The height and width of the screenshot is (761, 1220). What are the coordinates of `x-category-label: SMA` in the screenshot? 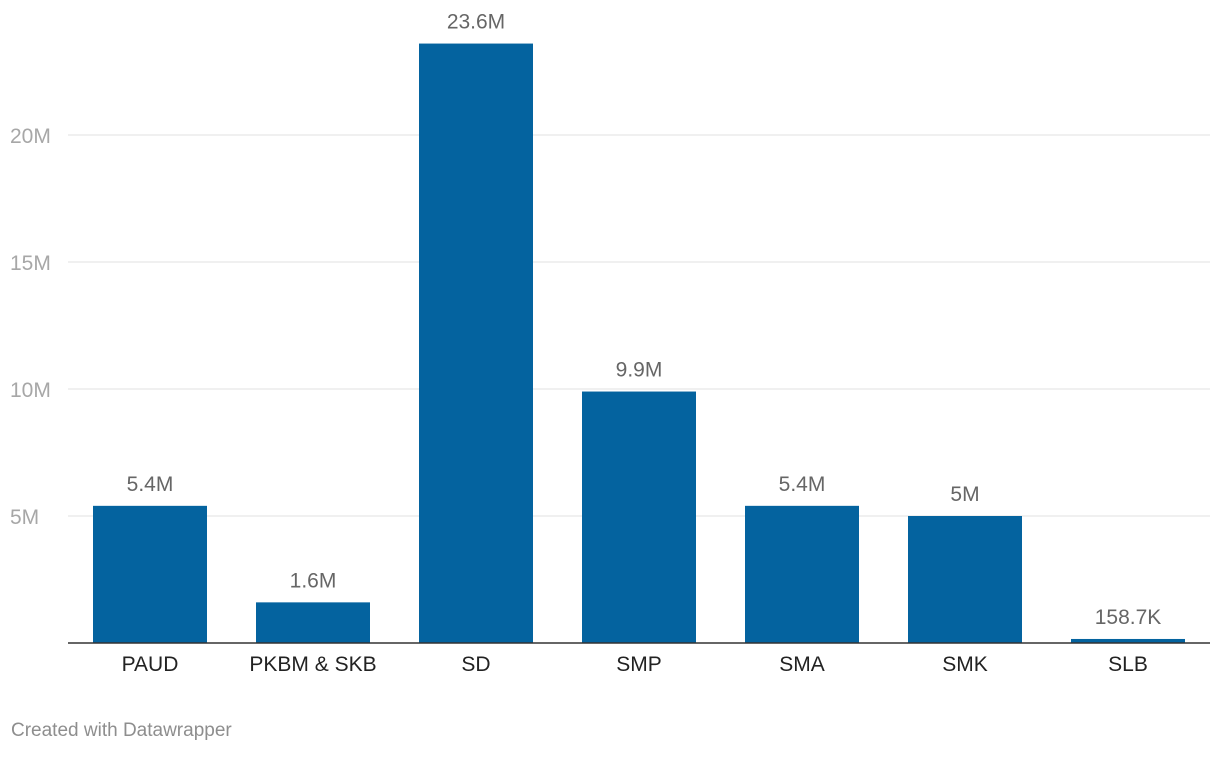 It's located at (802, 664).